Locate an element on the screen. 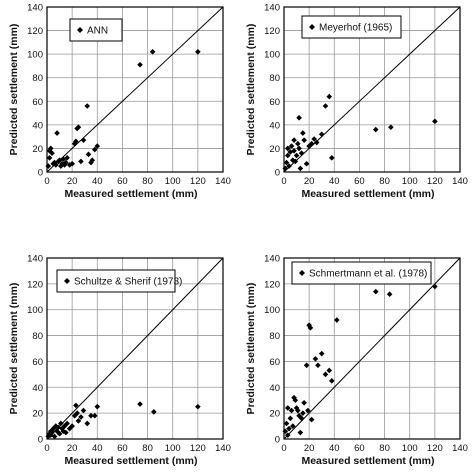 The width and height of the screenshot is (474, 474). y-tick-label: 80 is located at coordinates (37, 78).